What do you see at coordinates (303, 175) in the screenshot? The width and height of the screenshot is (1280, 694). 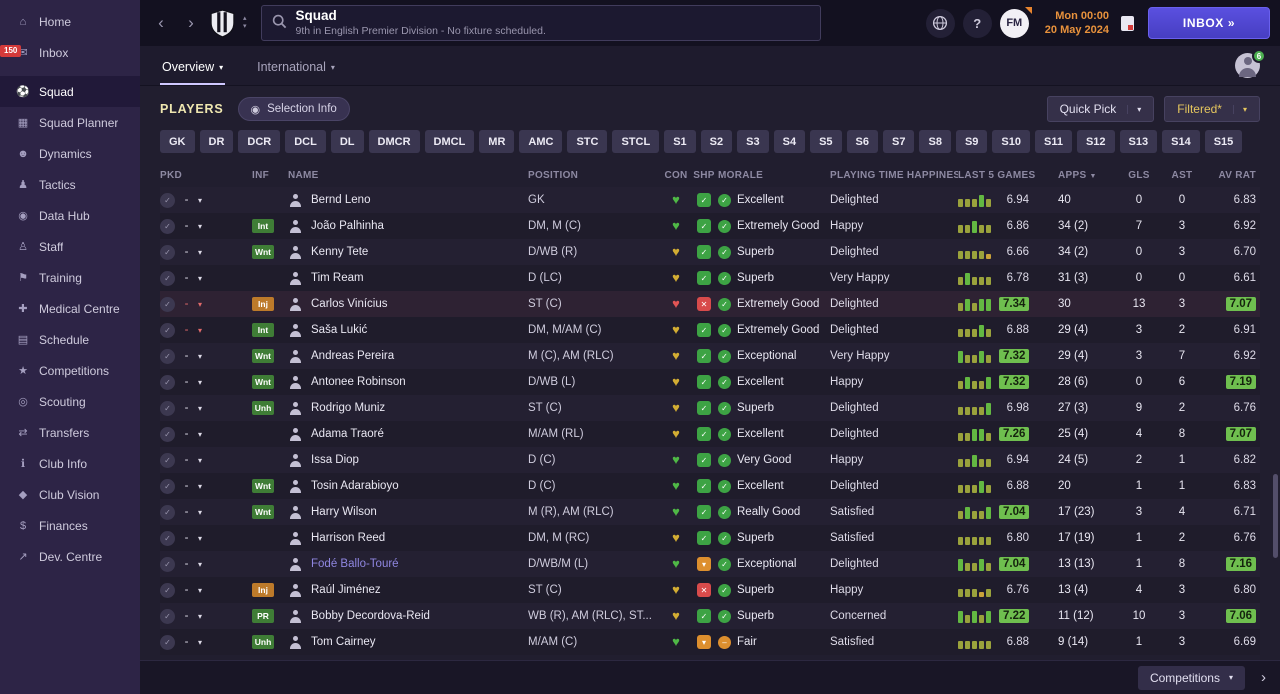 I see `column-header-name: NAME` at bounding box center [303, 175].